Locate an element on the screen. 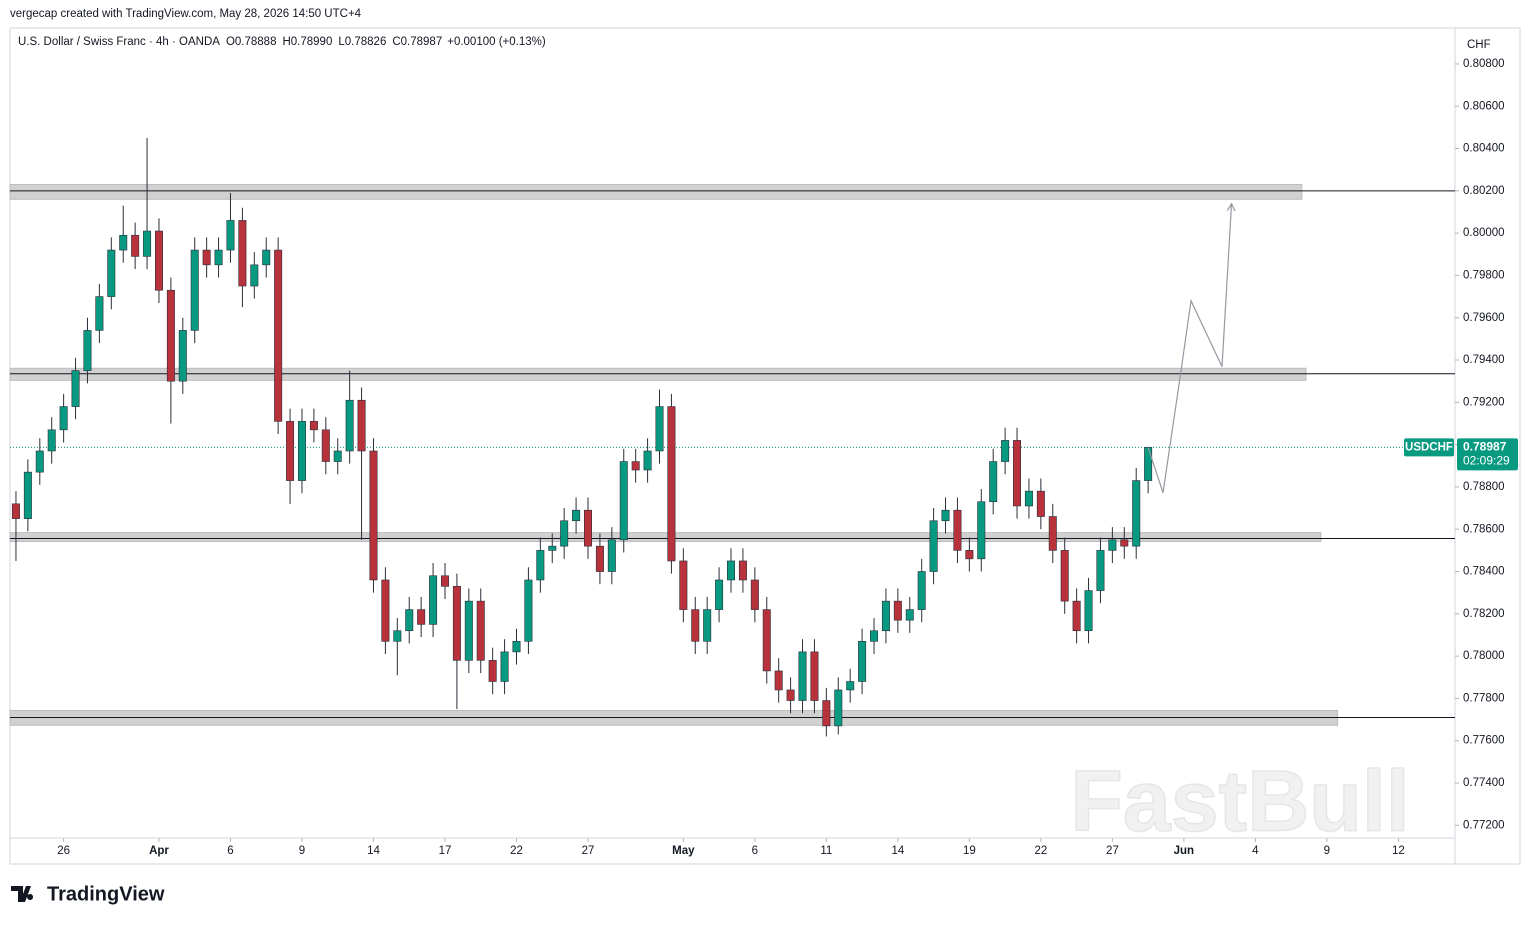 Image resolution: width=1531 pixels, height=925 pixels. x-tick-label: Apr is located at coordinates (159, 851).